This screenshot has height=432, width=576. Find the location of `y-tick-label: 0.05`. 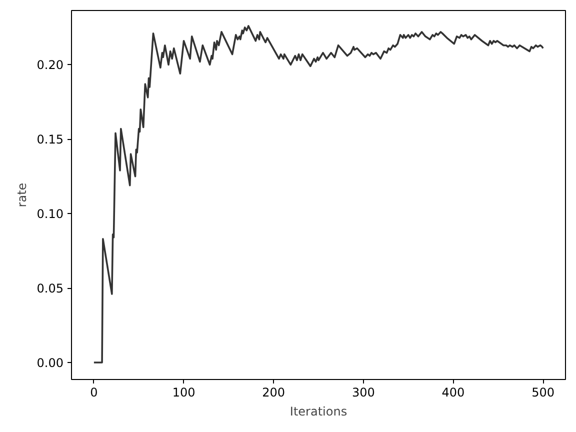

y-tick-label: 0.05 is located at coordinates (50, 289).